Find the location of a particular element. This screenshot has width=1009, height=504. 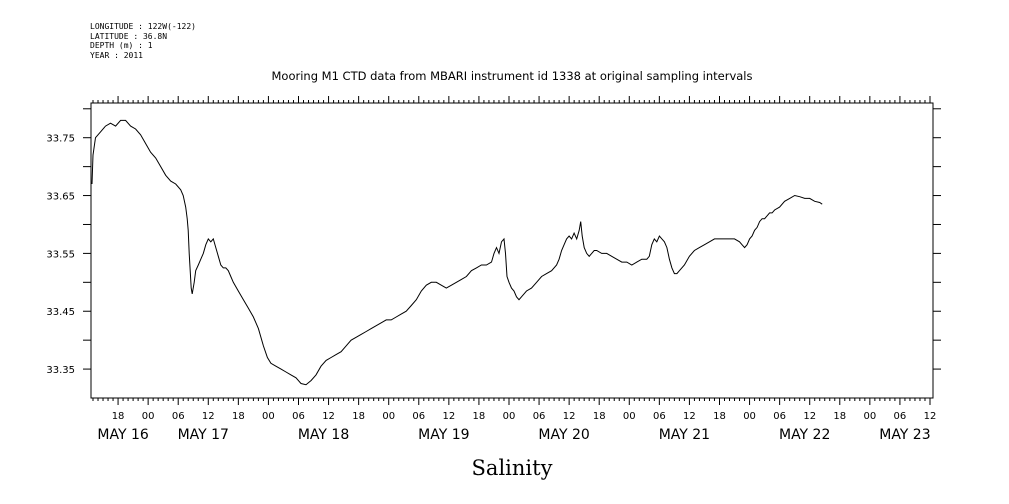

y-axis-labels: 33.35 33.45 33.55 33.65 33.75 is located at coordinates (60, 255).